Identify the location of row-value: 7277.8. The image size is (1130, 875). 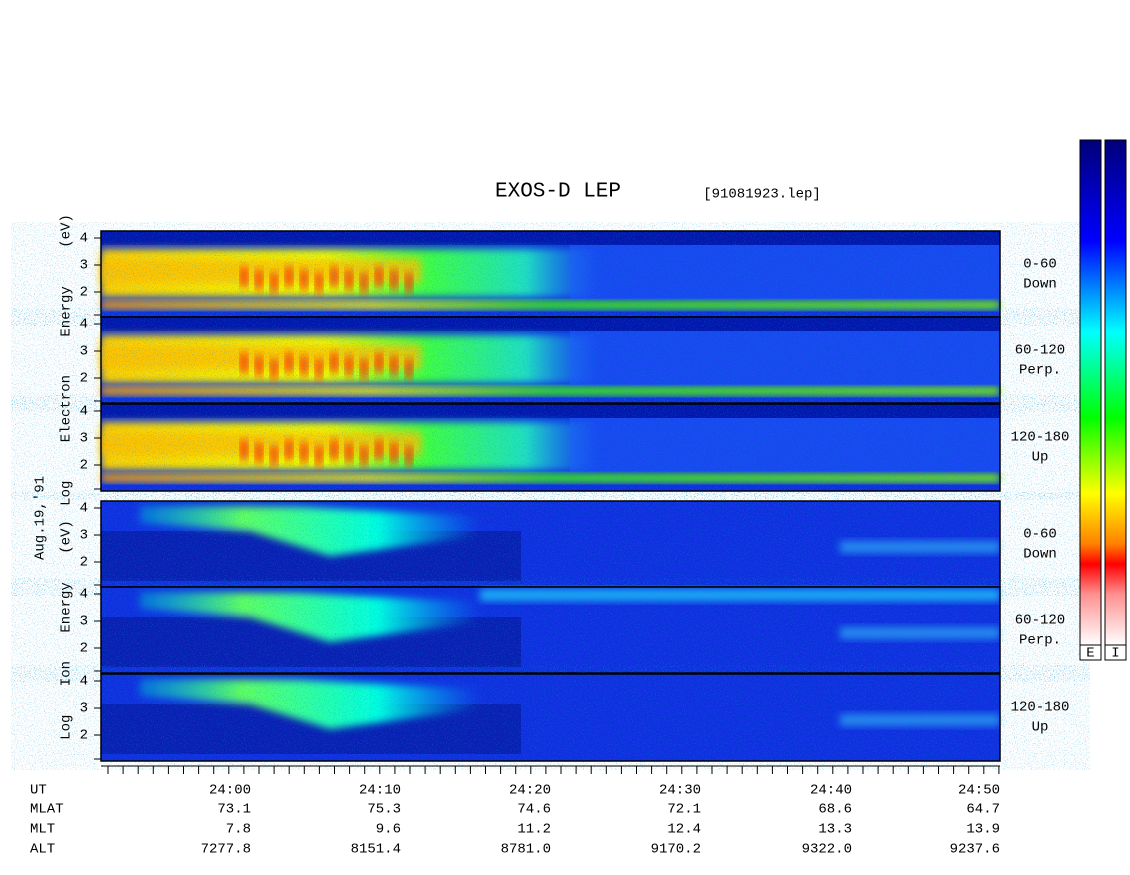
(226, 850).